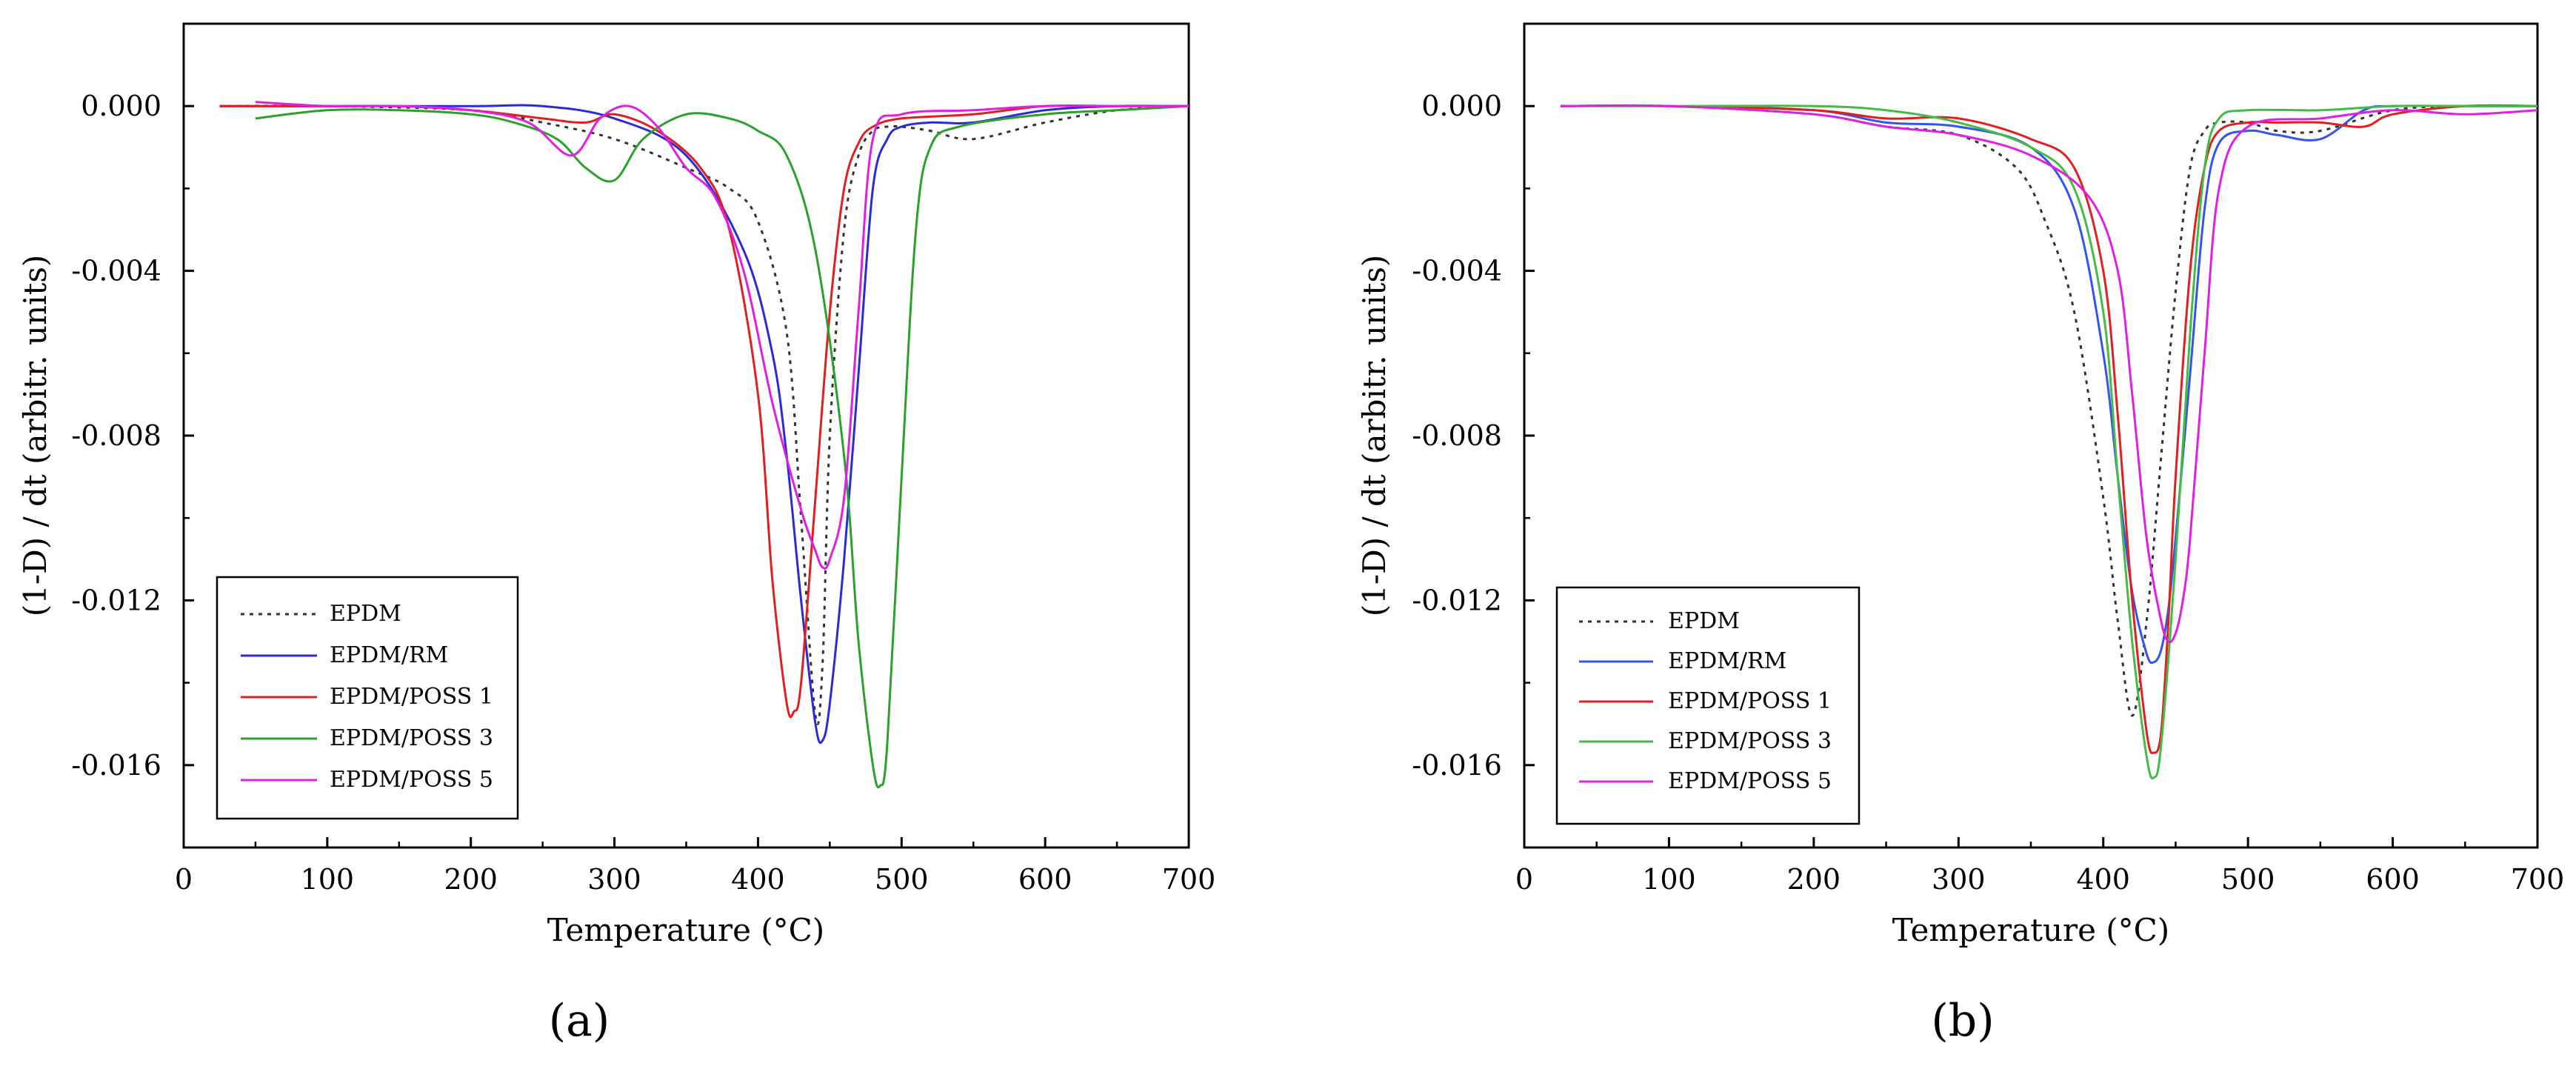 This screenshot has width=2576, height=1069. What do you see at coordinates (411, 780) in the screenshot?
I see `legend-label-a-4: EPDM/POSS 5` at bounding box center [411, 780].